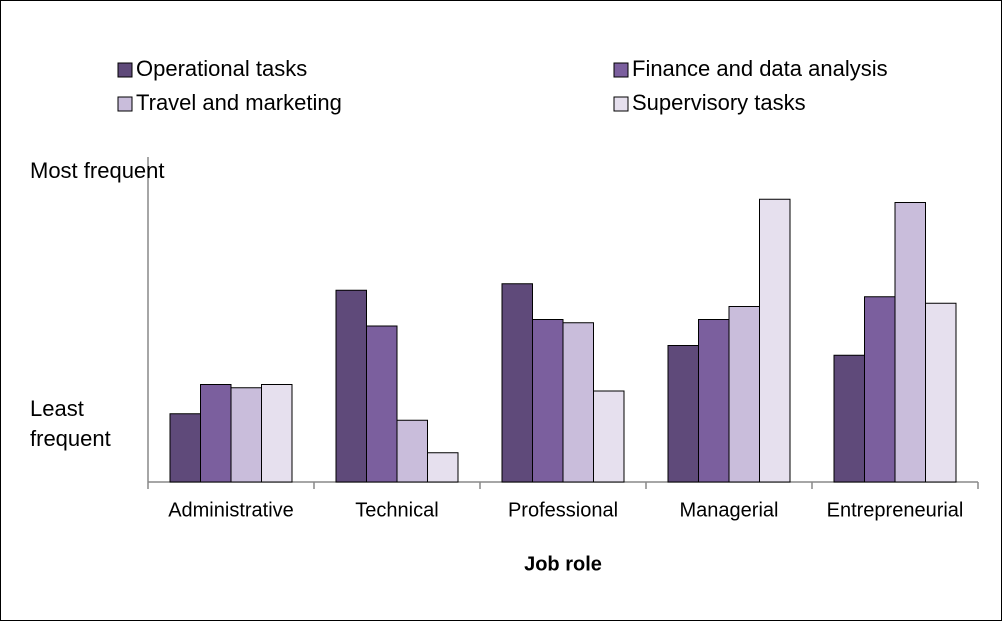 This screenshot has width=1002, height=621. Describe the element at coordinates (231, 510) in the screenshot. I see `x-tick-label: Administrative` at that location.